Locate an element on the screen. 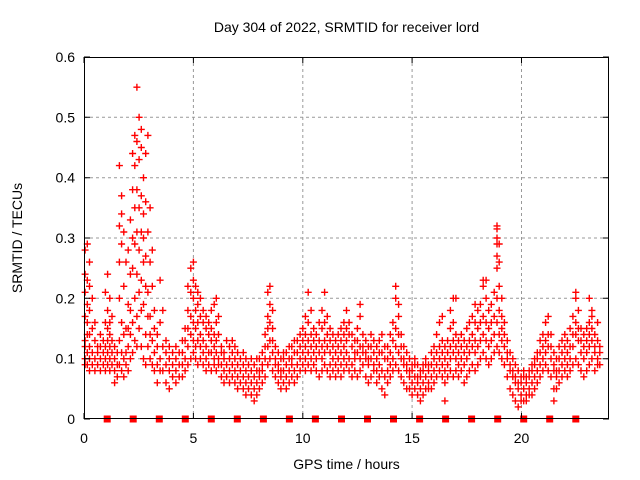 The width and height of the screenshot is (640, 480). x-tick-label: 5 is located at coordinates (194, 438).